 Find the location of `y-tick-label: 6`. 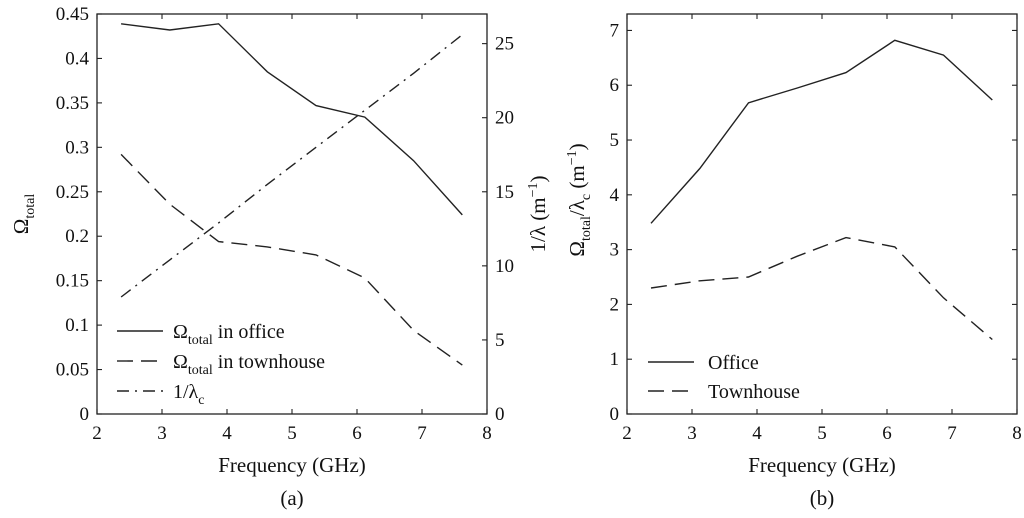

y-tick-label: 6 is located at coordinates (615, 85).